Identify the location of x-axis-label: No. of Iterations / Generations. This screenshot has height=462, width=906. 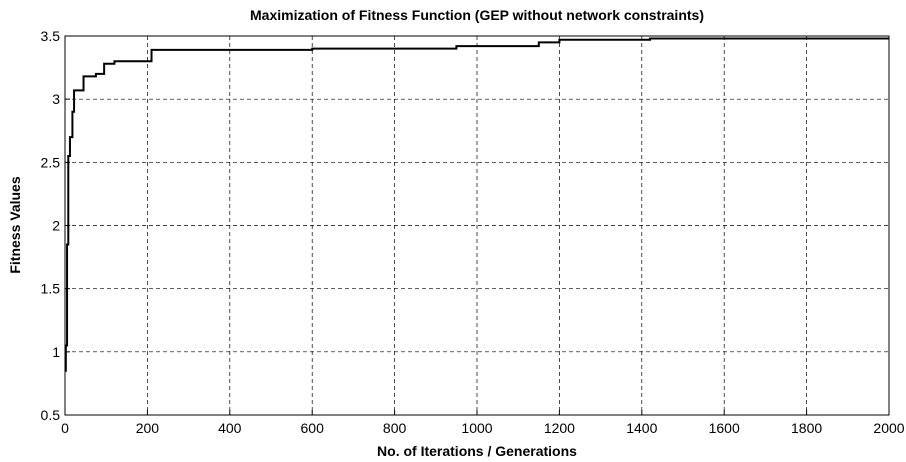
(477, 451).